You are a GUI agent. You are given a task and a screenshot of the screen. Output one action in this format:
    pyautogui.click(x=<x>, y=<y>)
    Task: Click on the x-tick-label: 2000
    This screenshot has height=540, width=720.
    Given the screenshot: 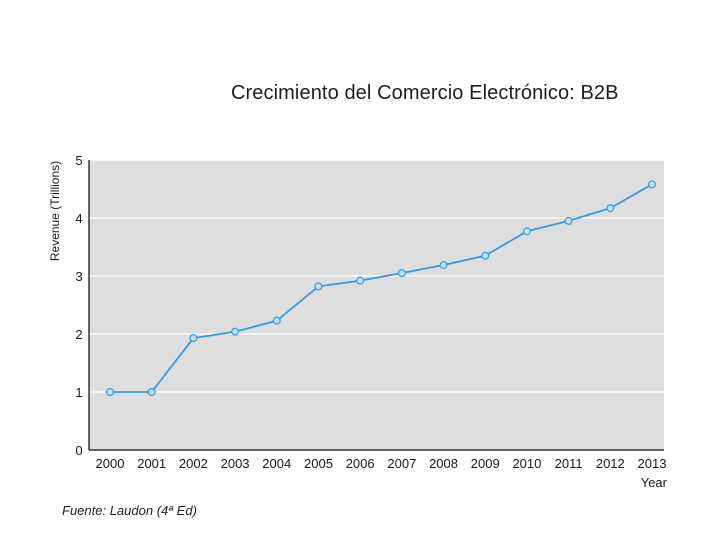 What is the action you would take?
    pyautogui.click(x=110, y=463)
    